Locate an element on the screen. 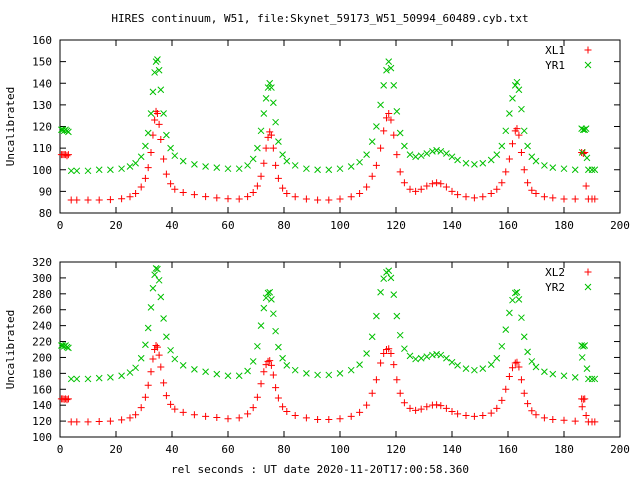  legend-label: YR1 is located at coordinates (555, 65).